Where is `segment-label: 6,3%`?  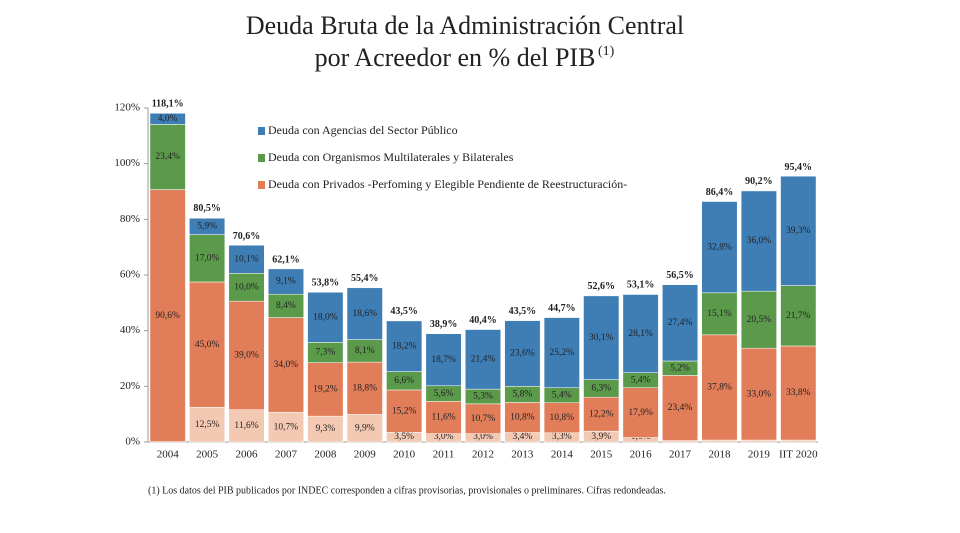
segment-label: 6,3% is located at coordinates (601, 389).